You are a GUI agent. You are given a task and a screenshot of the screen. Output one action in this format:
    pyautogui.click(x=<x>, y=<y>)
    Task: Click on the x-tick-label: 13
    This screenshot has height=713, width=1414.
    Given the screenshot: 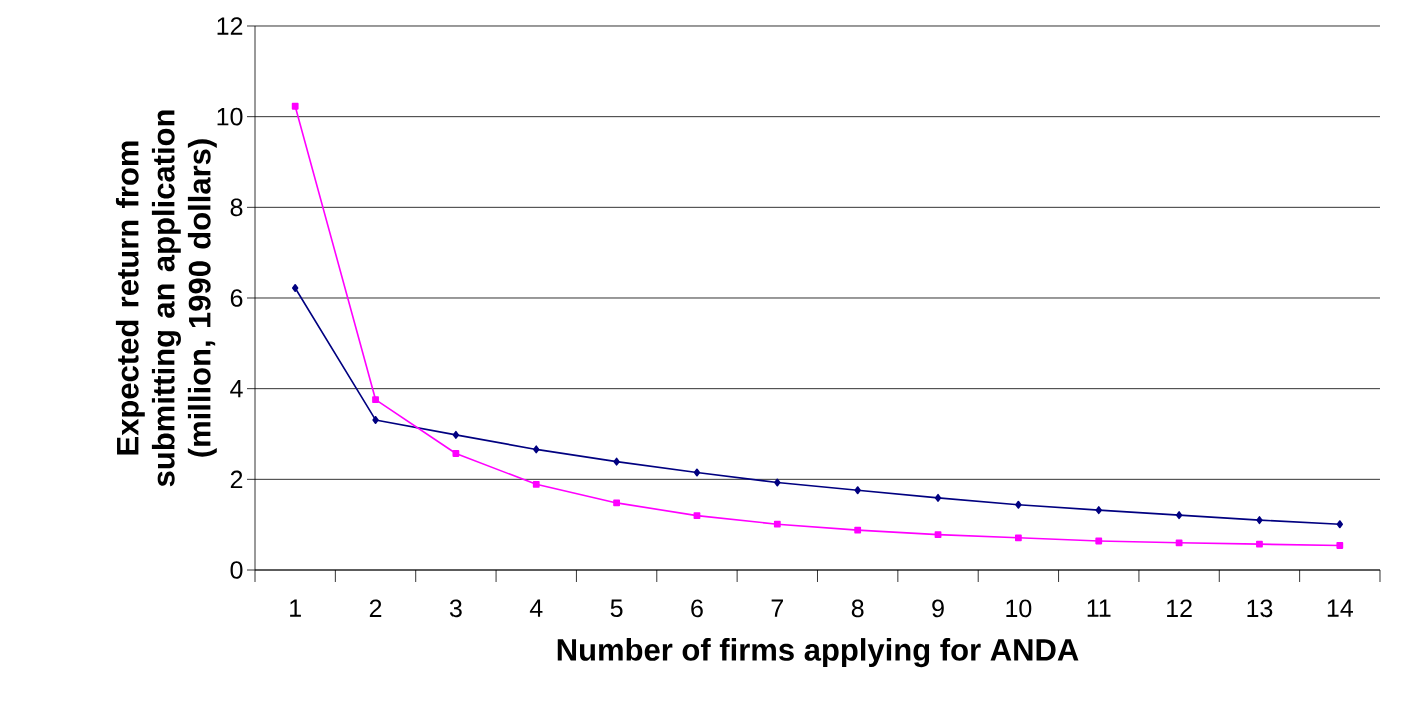 What is the action you would take?
    pyautogui.click(x=1260, y=608)
    